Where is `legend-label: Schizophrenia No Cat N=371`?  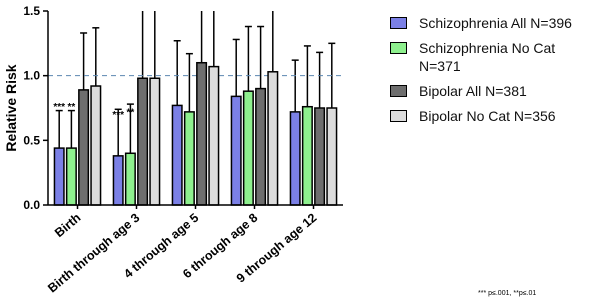 legend-label: Schizophrenia No Cat N=371 is located at coordinates (487, 57).